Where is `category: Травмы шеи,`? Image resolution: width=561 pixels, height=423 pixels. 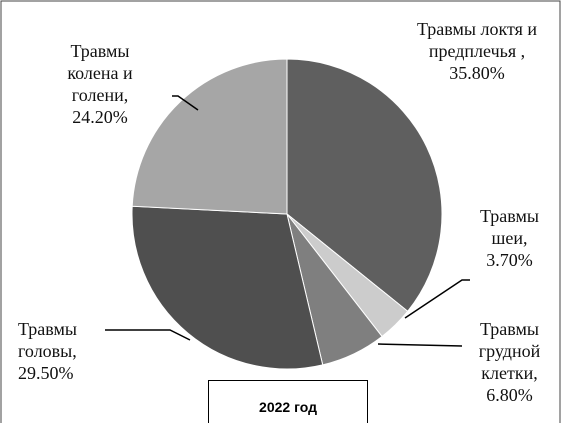
category: Травмы шеи, is located at coordinates (509, 227).